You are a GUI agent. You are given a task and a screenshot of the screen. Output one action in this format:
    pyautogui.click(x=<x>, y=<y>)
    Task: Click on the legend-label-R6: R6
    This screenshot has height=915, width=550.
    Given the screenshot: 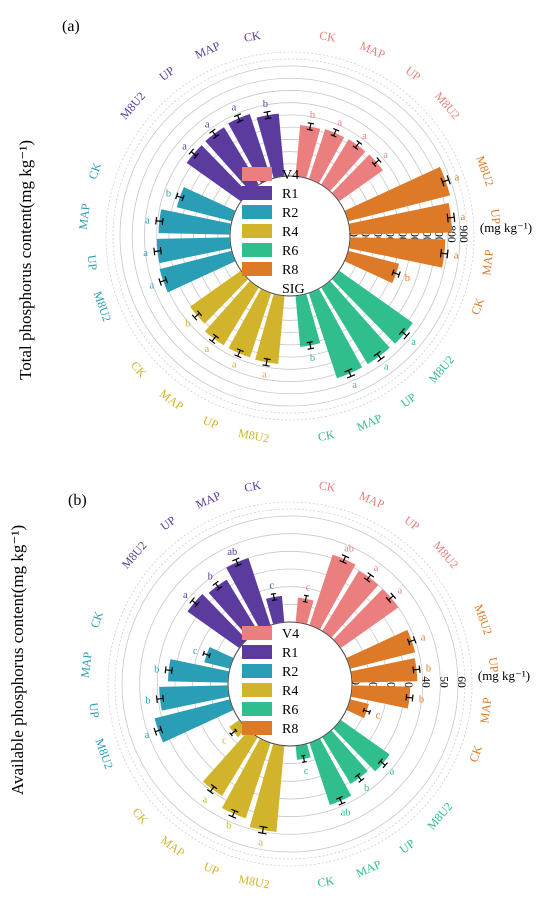 What is the action you would take?
    pyautogui.click(x=290, y=710)
    